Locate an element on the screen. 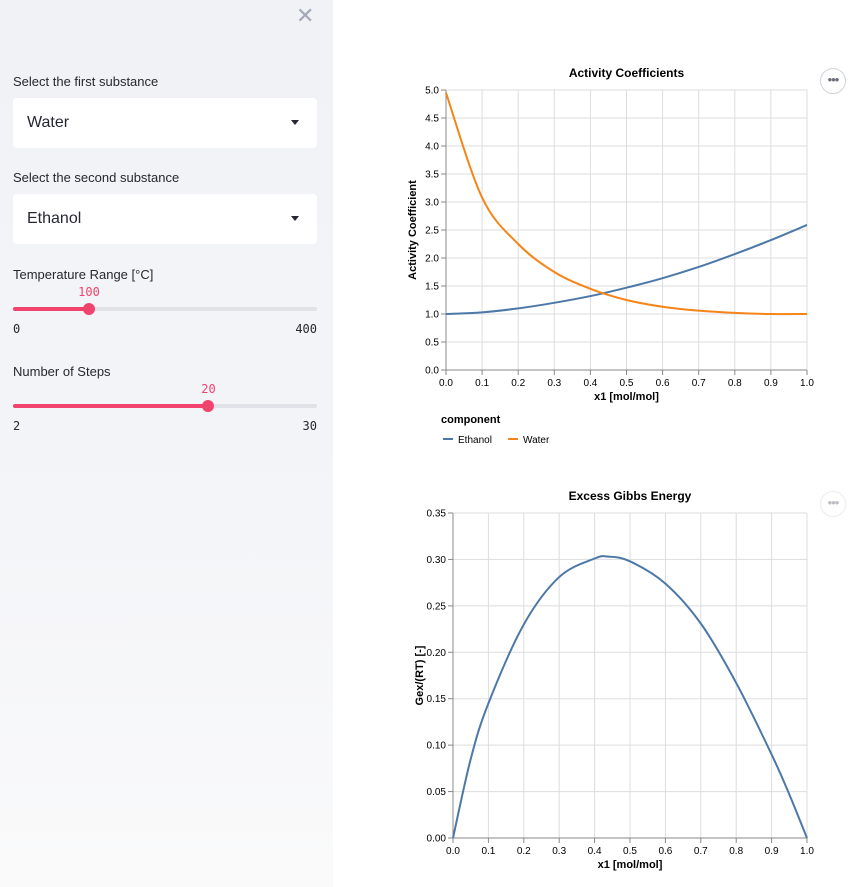  legend-label: Water is located at coordinates (536, 440).